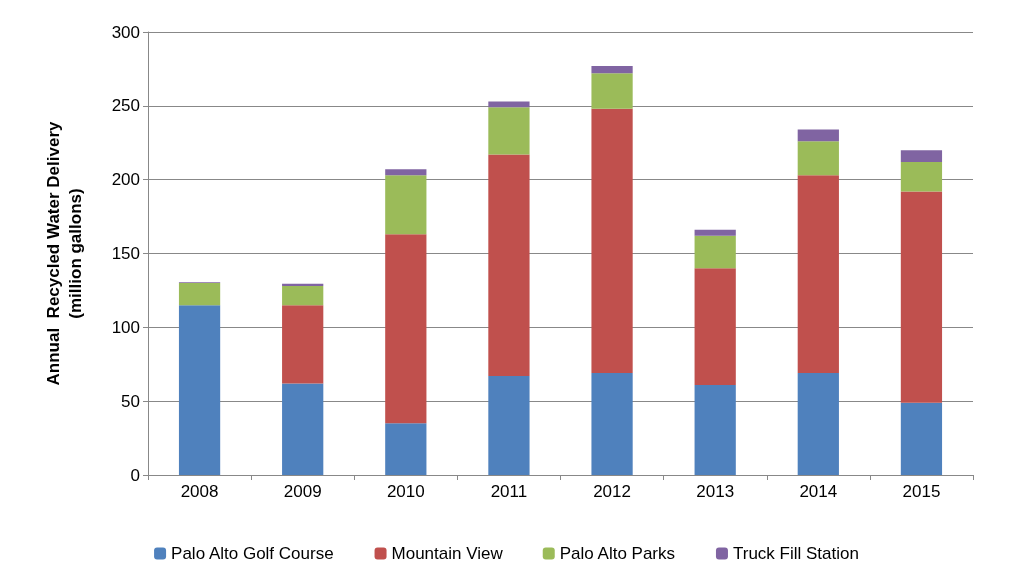 This screenshot has height=575, width=1013. I want to click on y-axis-title: Annual Recycled Water Delivery (million gallons), so click(64, 253).